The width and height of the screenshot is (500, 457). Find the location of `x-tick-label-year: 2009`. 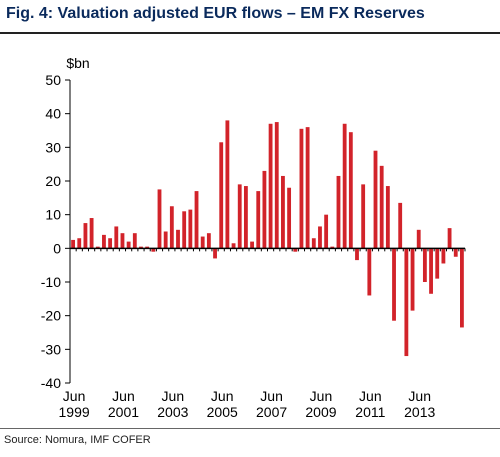

x-tick-label-year: 2009 is located at coordinates (320, 412).